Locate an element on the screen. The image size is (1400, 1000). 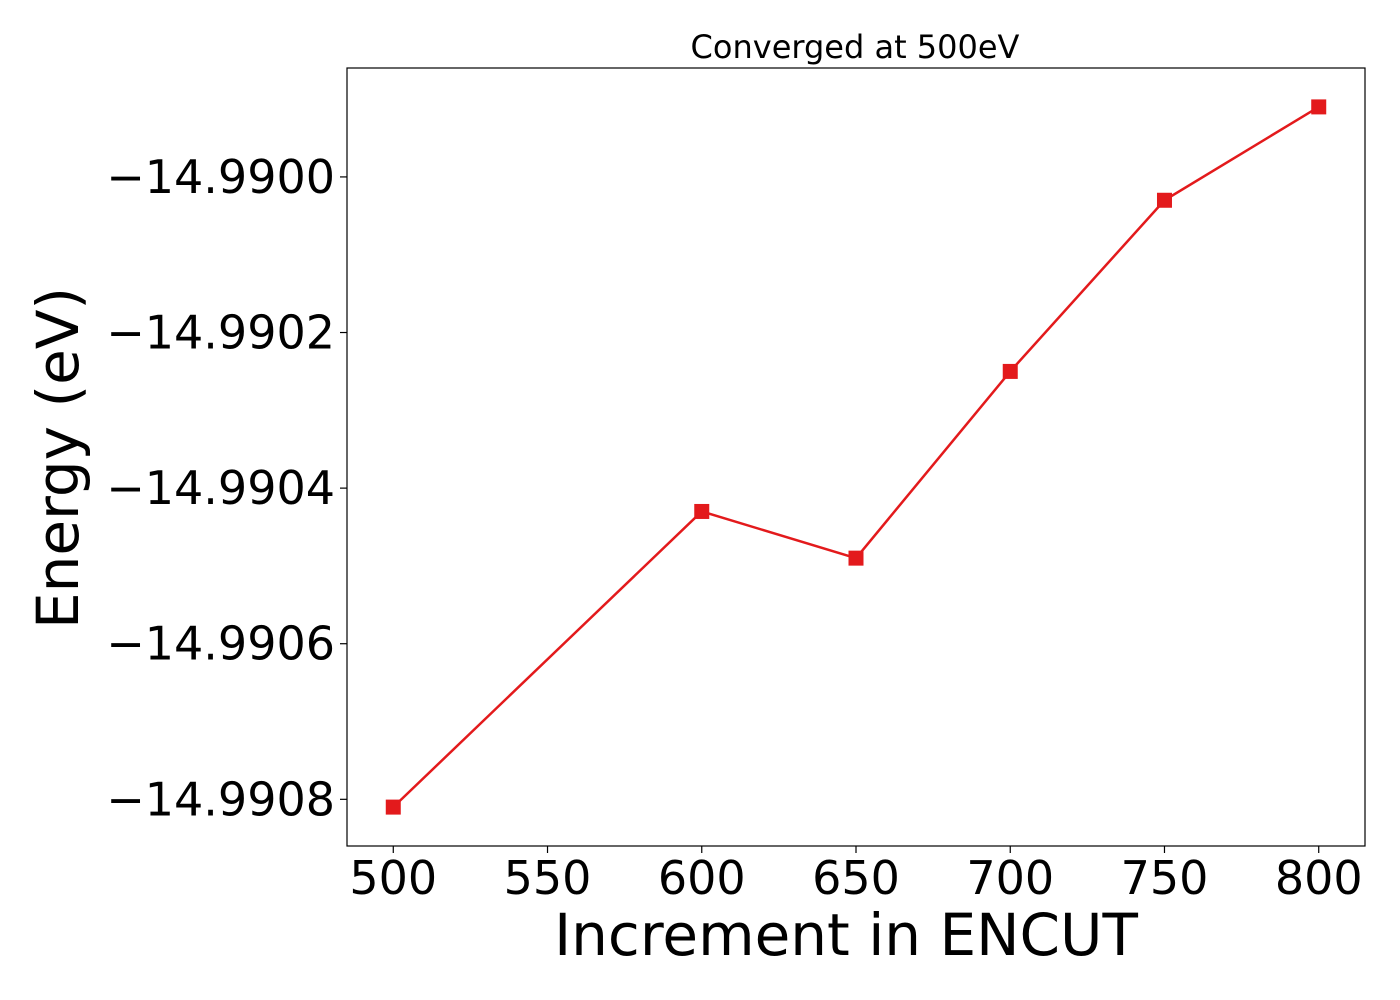
x-tick-label: 500 is located at coordinates (393, 878).